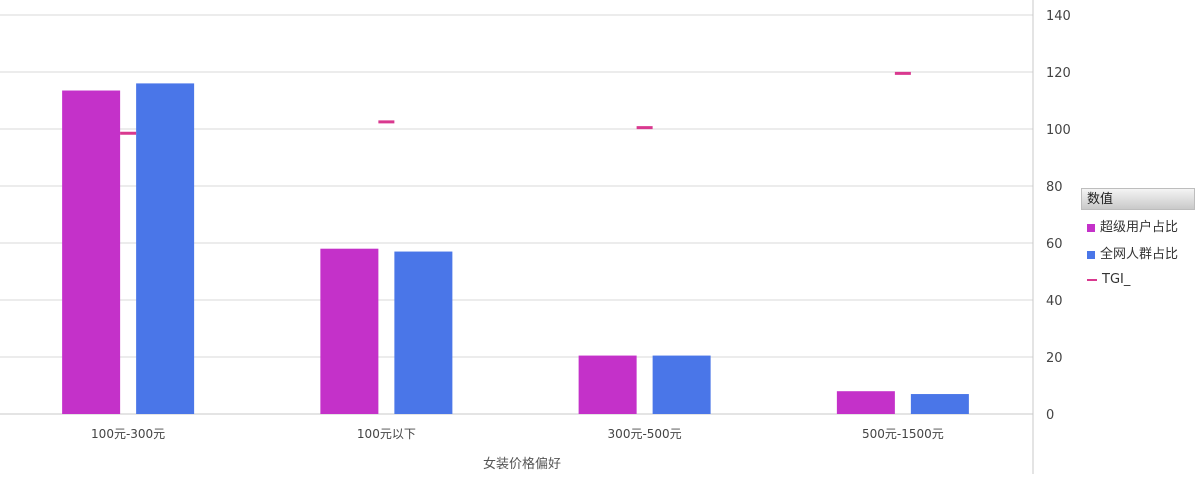 This screenshot has height=482, width=1200. I want to click on legend-swatch-all-network, so click(1091, 254).